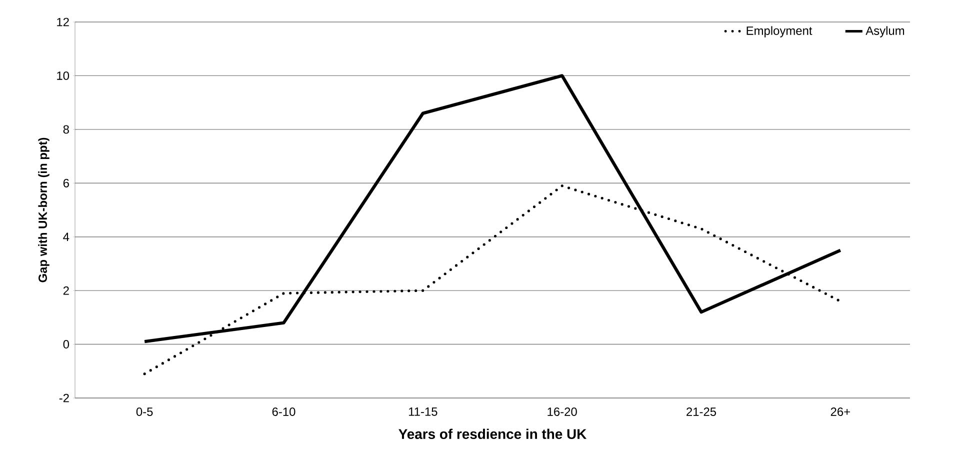 The width and height of the screenshot is (974, 462). Describe the element at coordinates (423, 412) in the screenshot. I see `x-tick-label: 11-15` at that location.